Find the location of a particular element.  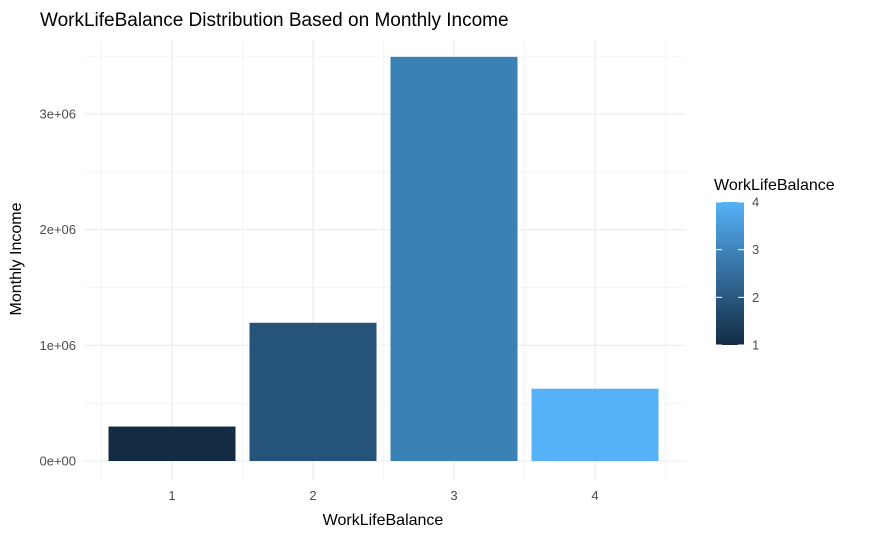

legend-tick-label: 4 is located at coordinates (755, 202).